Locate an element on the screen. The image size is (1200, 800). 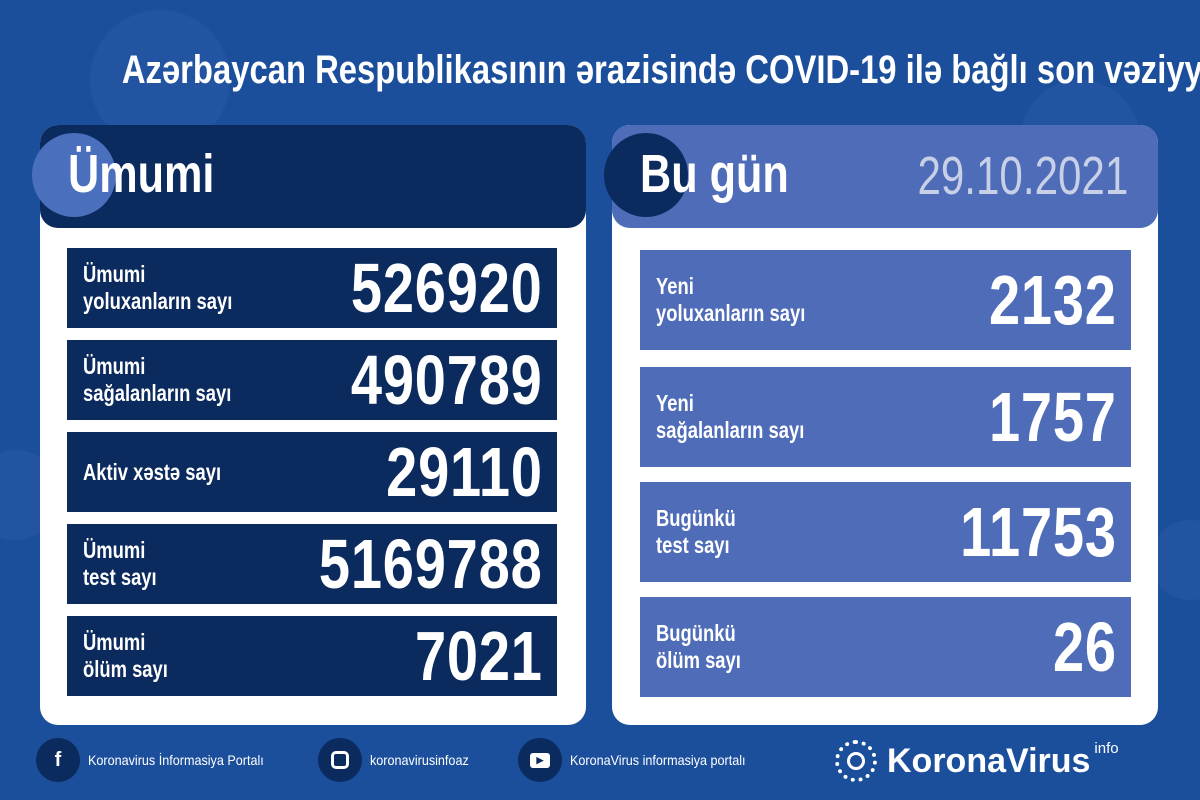
facebook-link: f Koronavirus İnformasiya Portalı is located at coordinates (159, 760).